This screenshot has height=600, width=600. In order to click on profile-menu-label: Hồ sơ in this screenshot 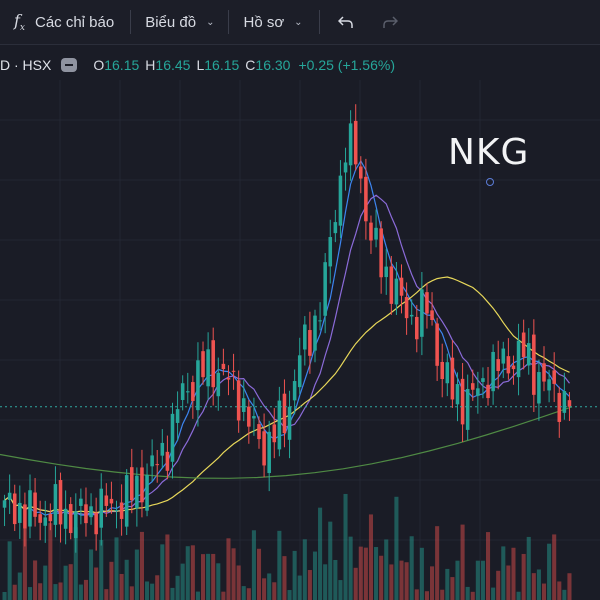, I will do `click(264, 22)`.